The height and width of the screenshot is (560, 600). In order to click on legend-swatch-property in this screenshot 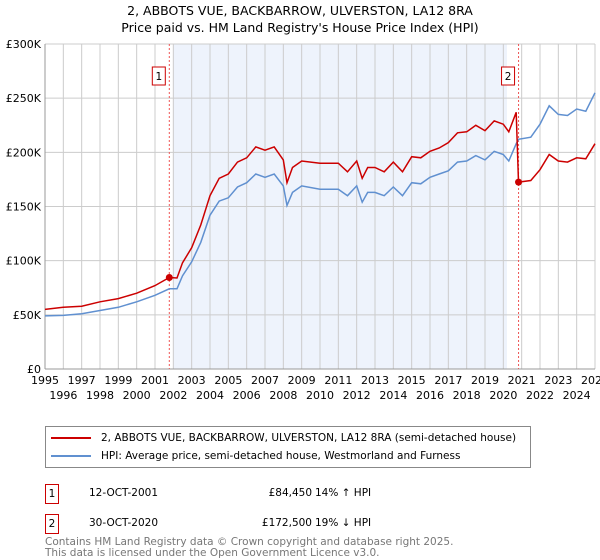, I will do `click(71, 438)`.